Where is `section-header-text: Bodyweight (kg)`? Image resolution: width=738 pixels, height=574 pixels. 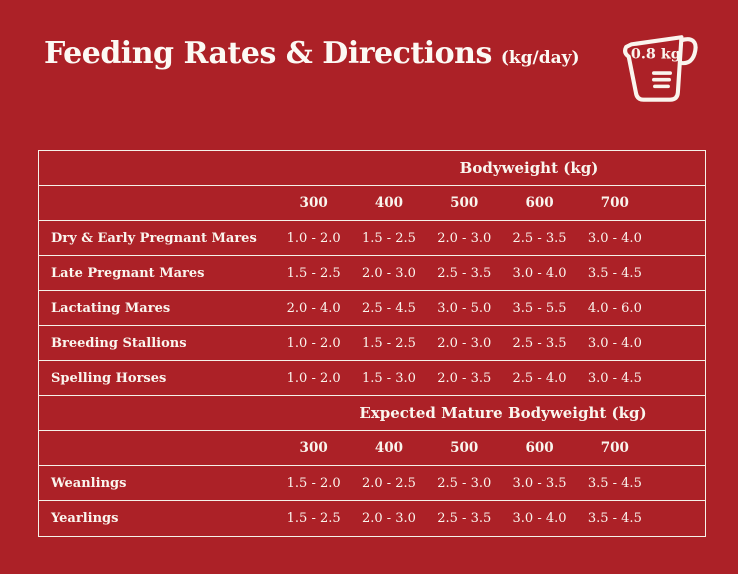 section-header-text: Bodyweight (kg) is located at coordinates (529, 168).